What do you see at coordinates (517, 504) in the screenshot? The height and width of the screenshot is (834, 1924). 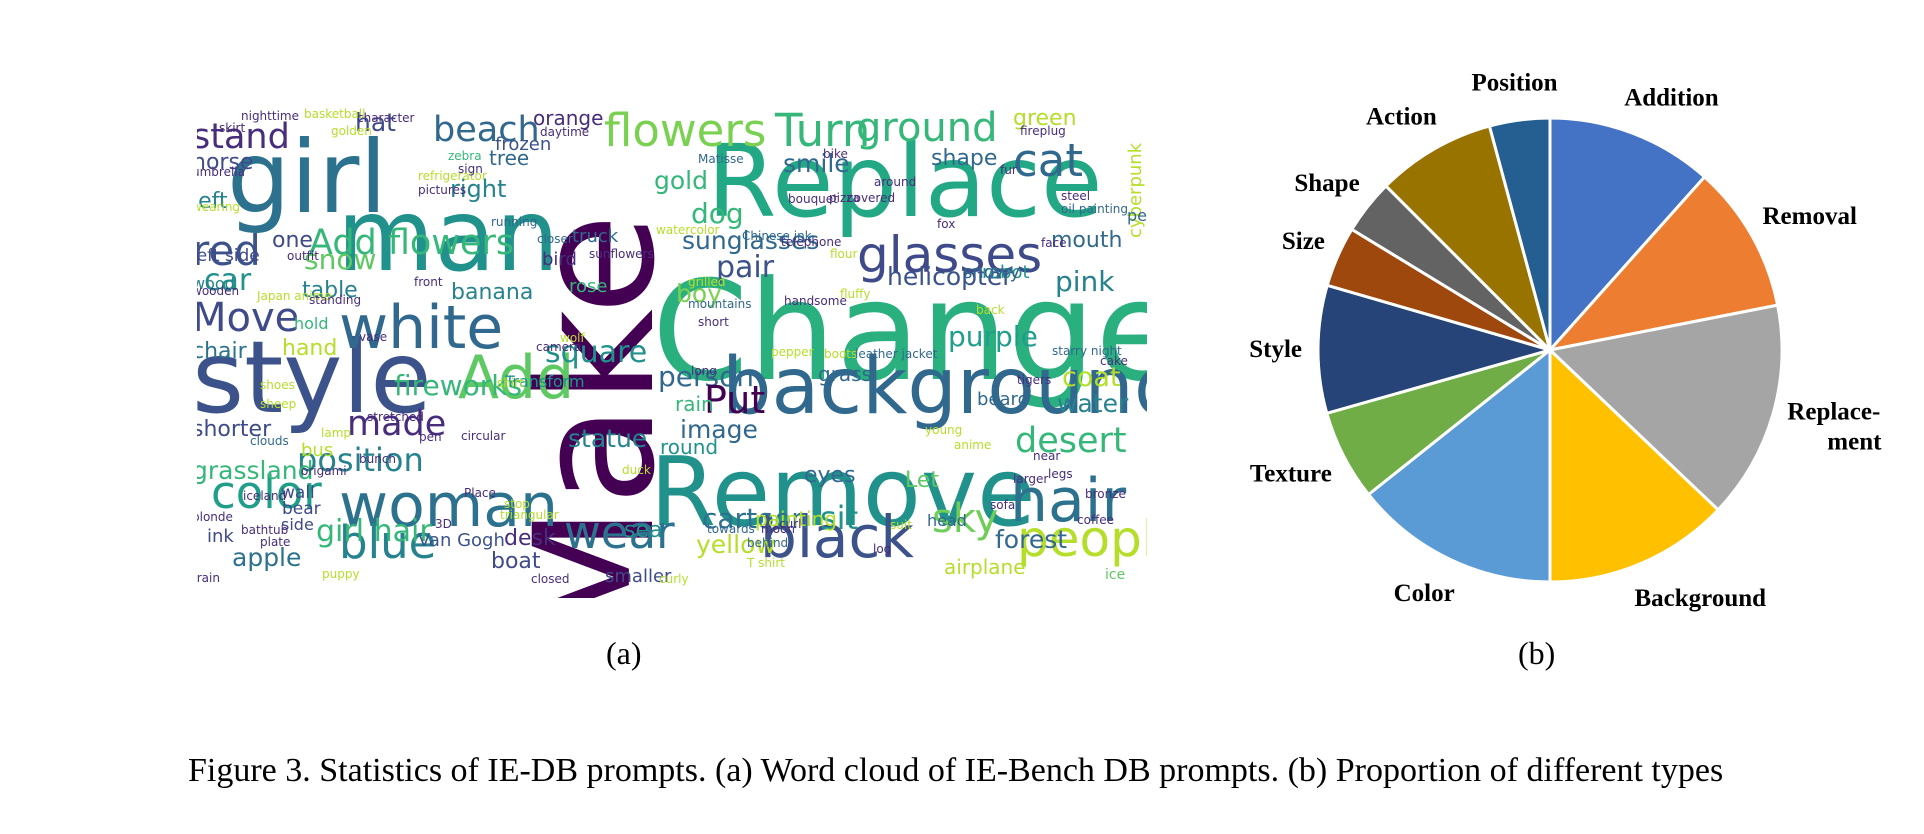 I see `word-cloud-word: stop` at bounding box center [517, 504].